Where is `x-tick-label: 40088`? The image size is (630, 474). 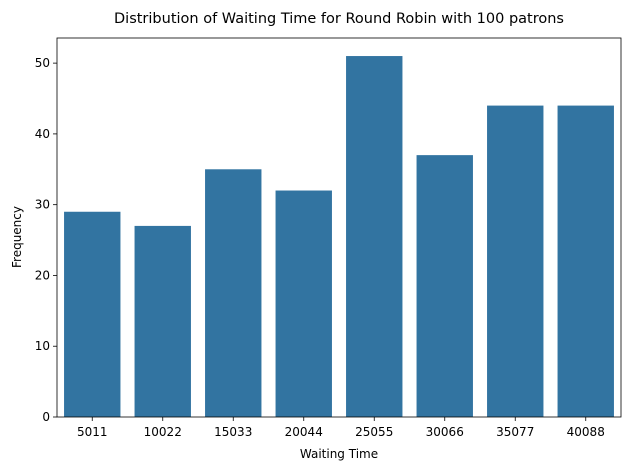 x-tick-label: 40088 is located at coordinates (586, 432).